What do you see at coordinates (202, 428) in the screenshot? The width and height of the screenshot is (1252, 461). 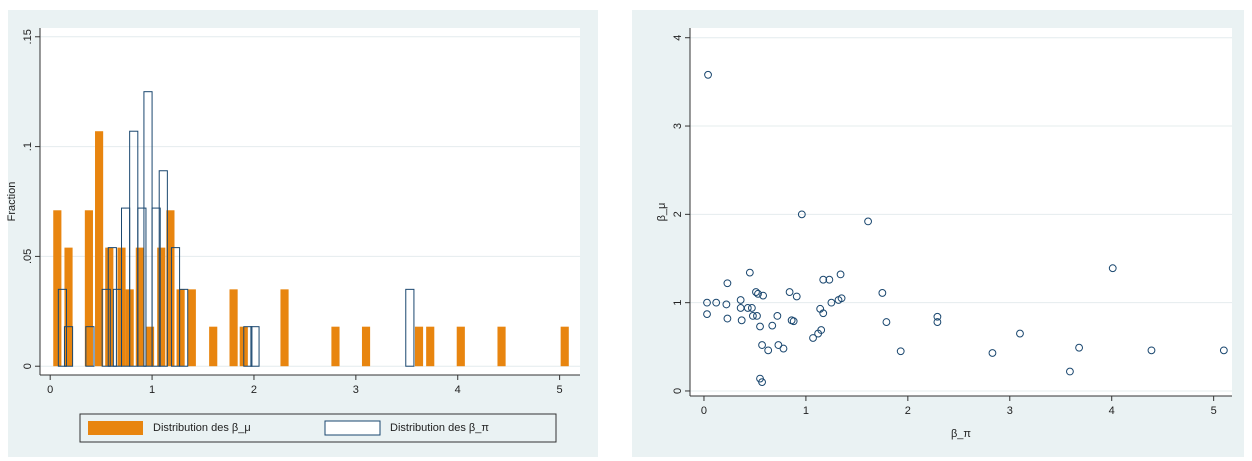 I see `legend-label: Distribution des β_μ` at bounding box center [202, 428].